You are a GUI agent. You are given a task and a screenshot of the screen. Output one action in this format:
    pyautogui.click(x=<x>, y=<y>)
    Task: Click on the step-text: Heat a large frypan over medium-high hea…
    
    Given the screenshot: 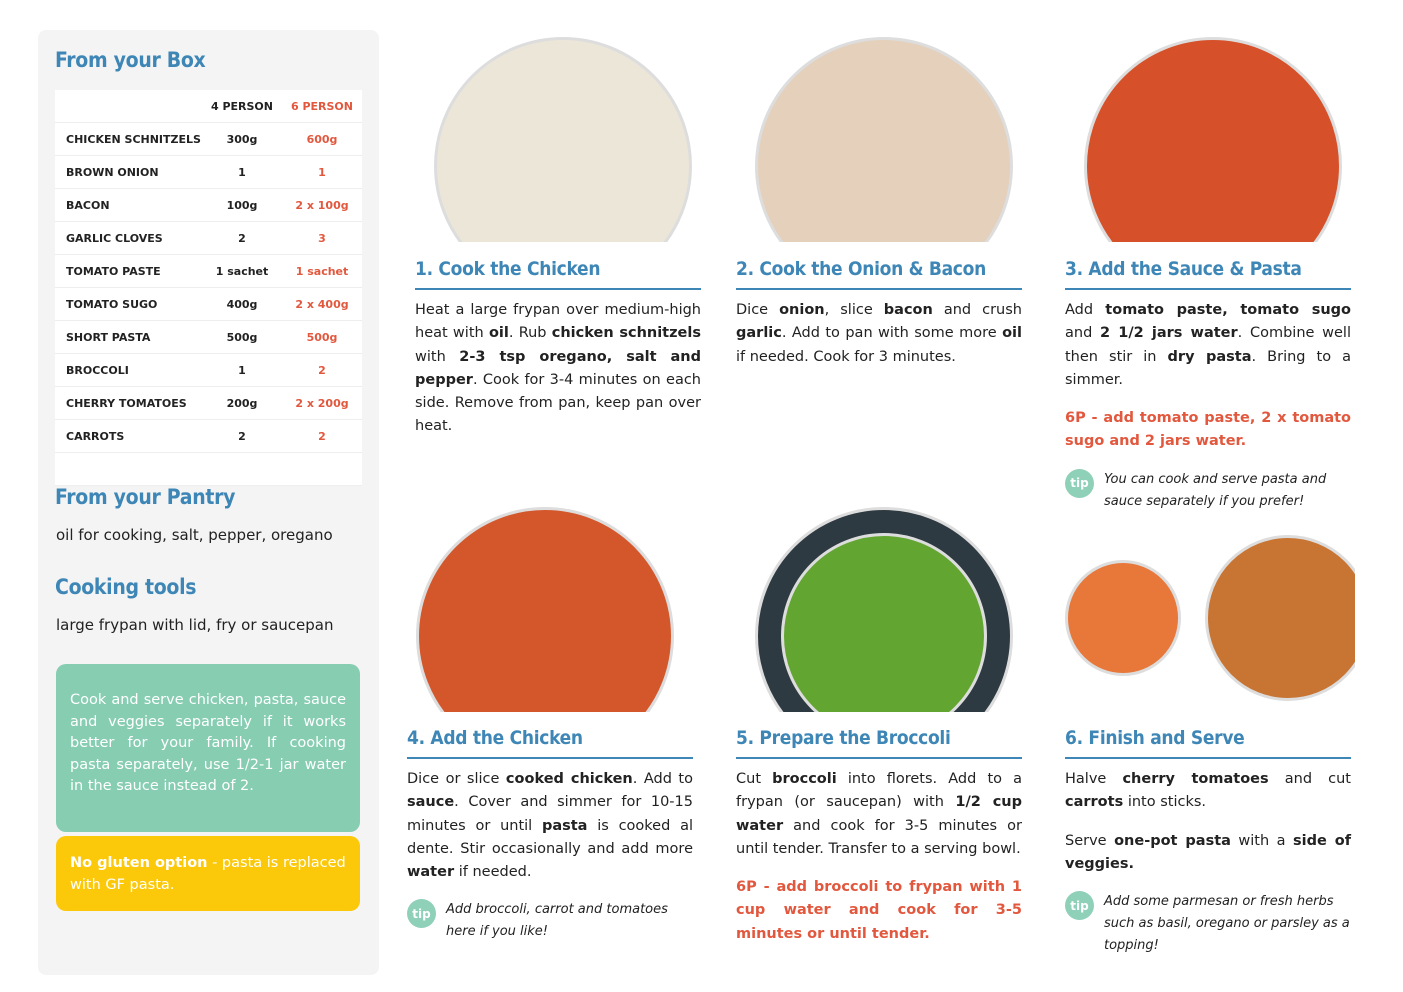 What is the action you would take?
    pyautogui.click(x=558, y=369)
    